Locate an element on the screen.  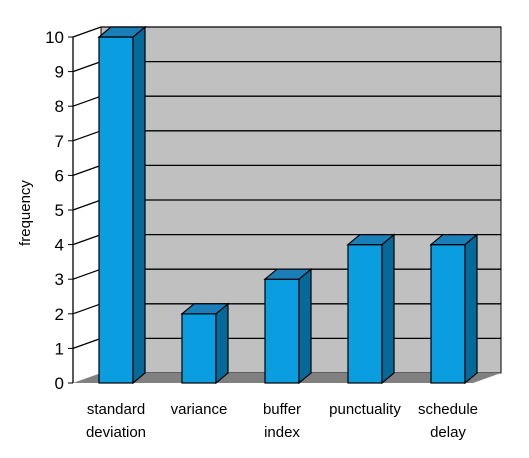
y-axis-title: frequency is located at coordinates (25, 213).